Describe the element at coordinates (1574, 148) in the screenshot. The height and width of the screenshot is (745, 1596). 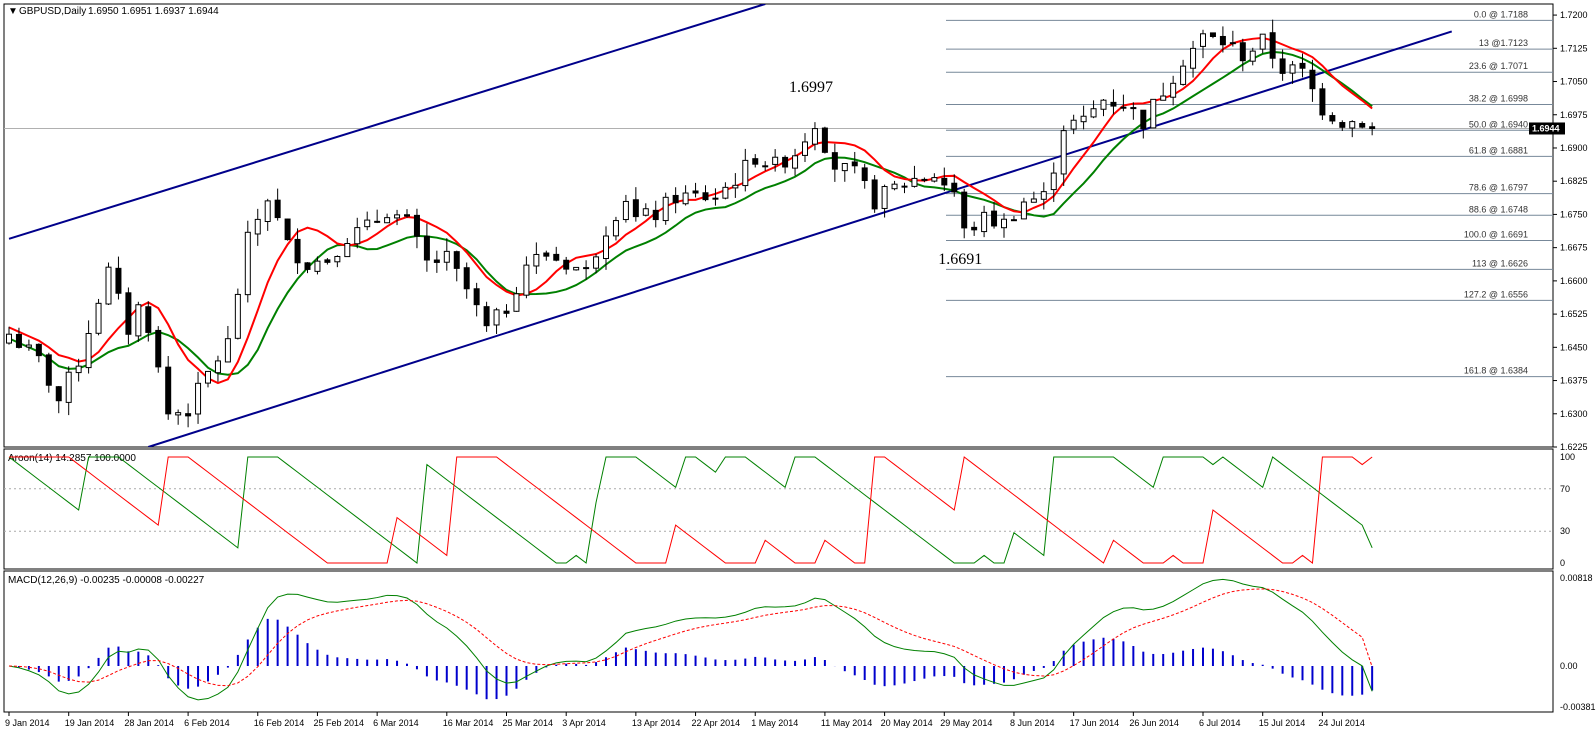
I see `price-tick-label: 1.6900` at that location.